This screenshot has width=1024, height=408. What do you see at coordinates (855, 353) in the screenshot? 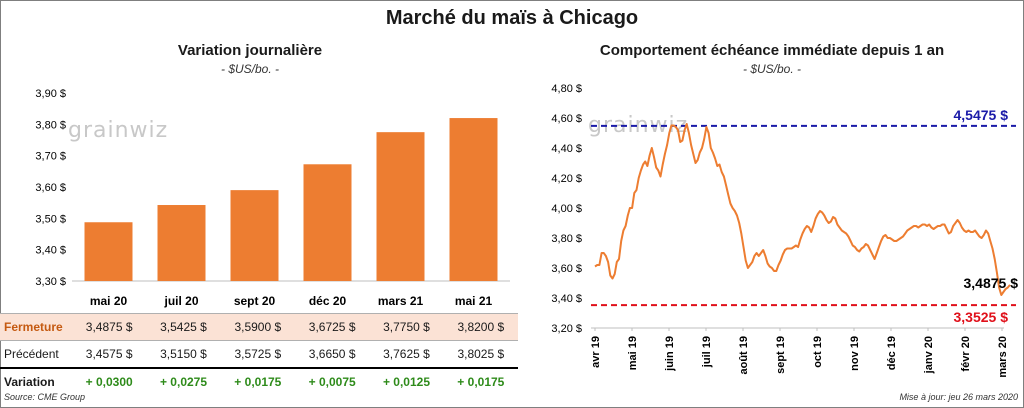
I see `x-tick-label: nov 19` at bounding box center [855, 353].